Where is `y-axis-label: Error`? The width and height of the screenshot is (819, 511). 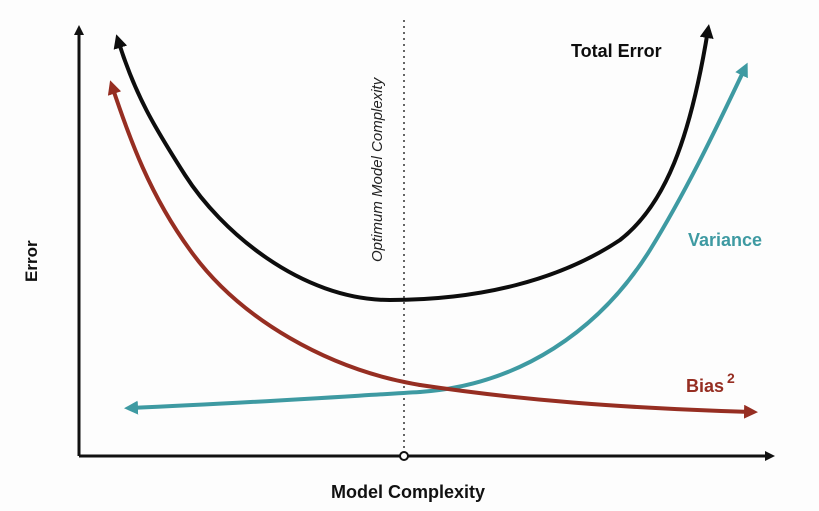 y-axis-label: Error is located at coordinates (31, 261).